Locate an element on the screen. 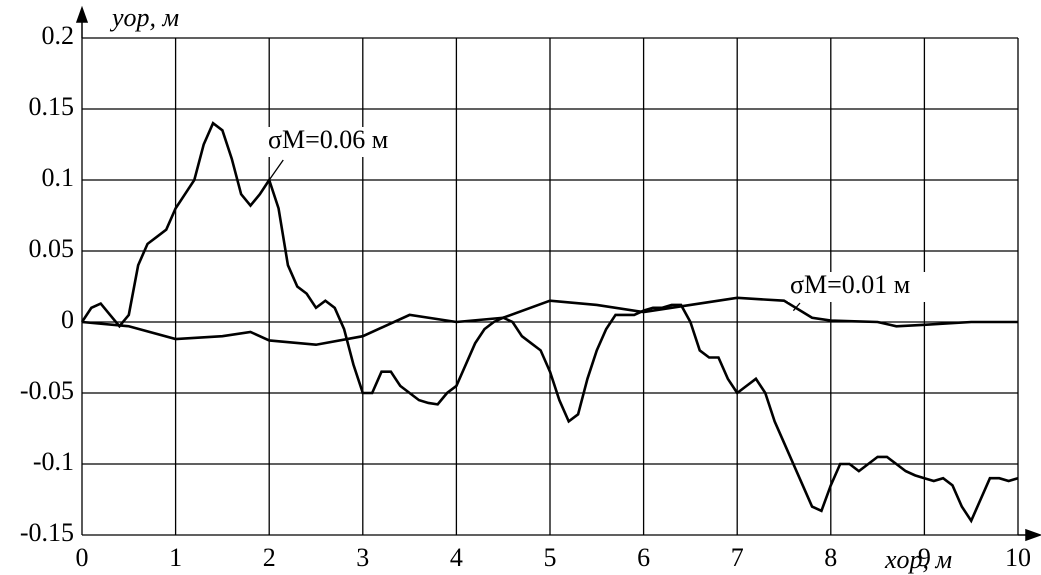 The height and width of the screenshot is (575, 1041). y-tick-label: 0.05 is located at coordinates (52, 248).